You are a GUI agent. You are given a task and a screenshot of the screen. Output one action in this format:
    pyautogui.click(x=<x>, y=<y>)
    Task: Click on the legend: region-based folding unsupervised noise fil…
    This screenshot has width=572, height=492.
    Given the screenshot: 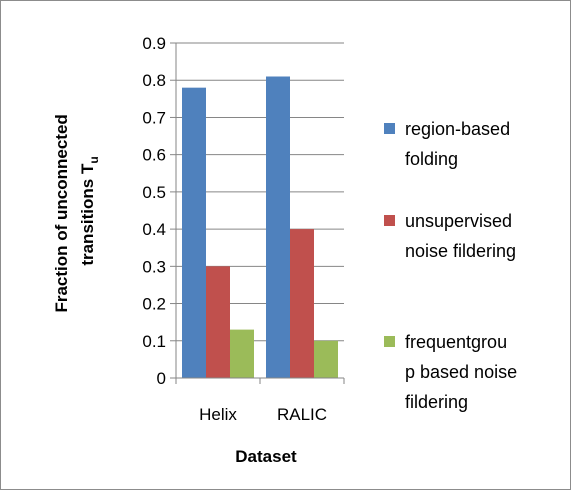 What is the action you would take?
    pyautogui.click(x=450, y=265)
    